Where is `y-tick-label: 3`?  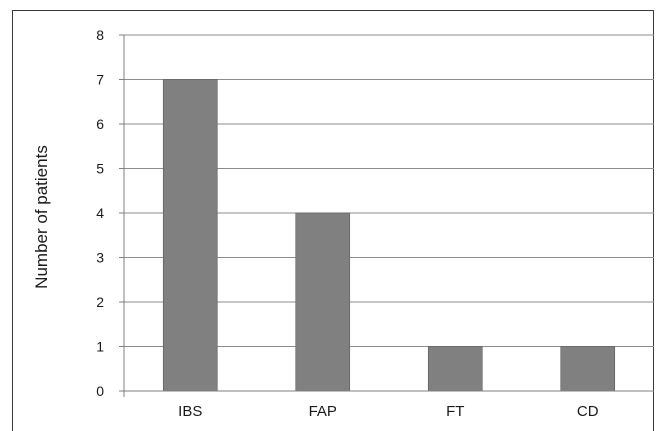
y-tick-label: 3 is located at coordinates (100, 258).